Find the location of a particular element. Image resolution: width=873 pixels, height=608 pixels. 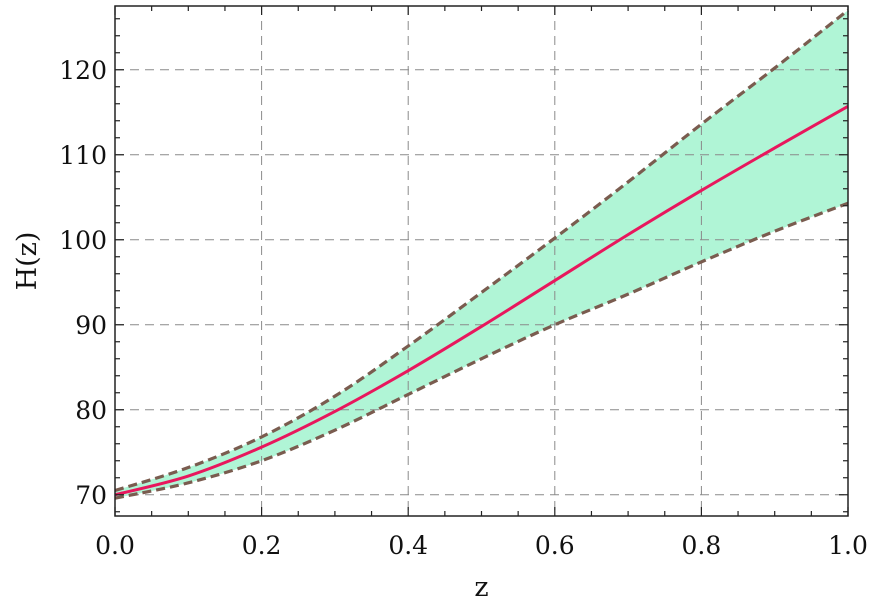

y-axis-label: H(z) is located at coordinates (27, 261).